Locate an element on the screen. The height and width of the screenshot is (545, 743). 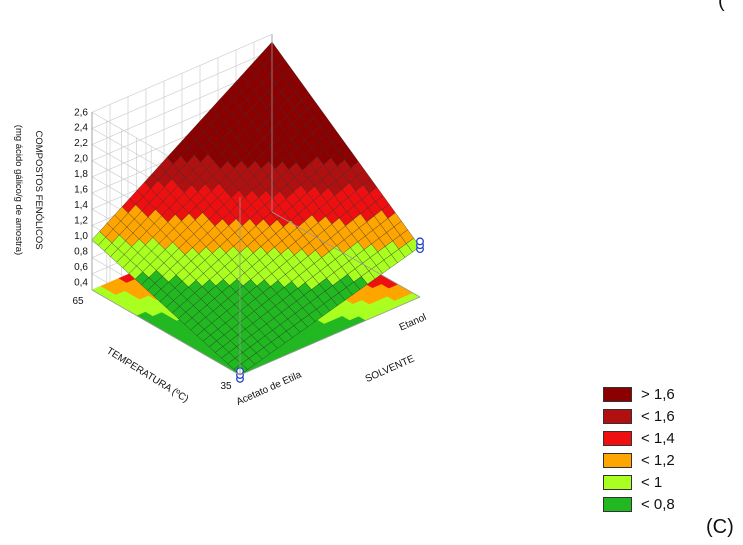
solvente-tick-label: Etanol is located at coordinates (413, 323).